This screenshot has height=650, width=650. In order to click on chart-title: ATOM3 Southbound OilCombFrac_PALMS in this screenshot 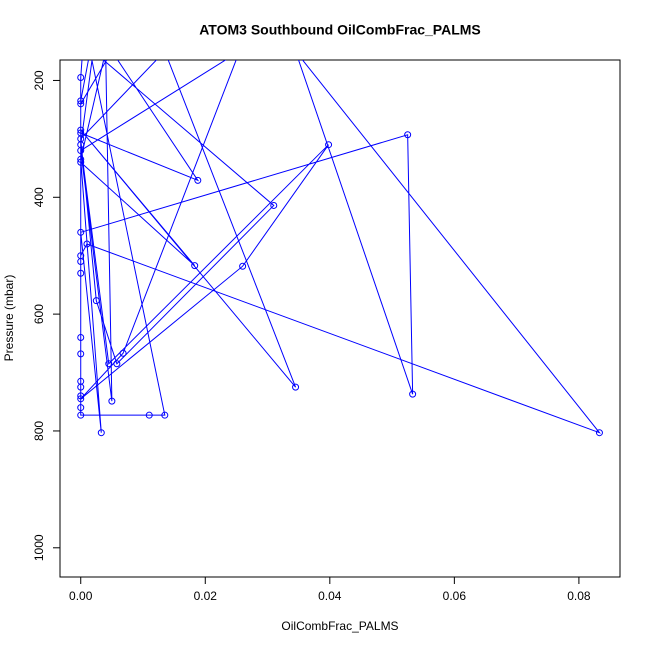, I will do `click(340, 30)`.